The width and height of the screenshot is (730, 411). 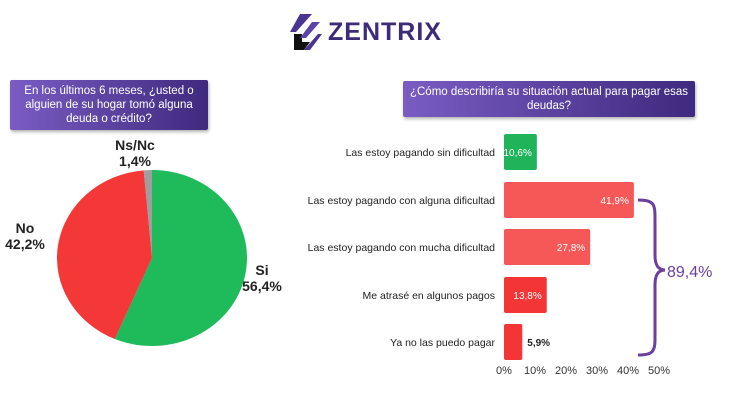 What do you see at coordinates (628, 371) in the screenshot?
I see `x-tick-label: 40%` at bounding box center [628, 371].